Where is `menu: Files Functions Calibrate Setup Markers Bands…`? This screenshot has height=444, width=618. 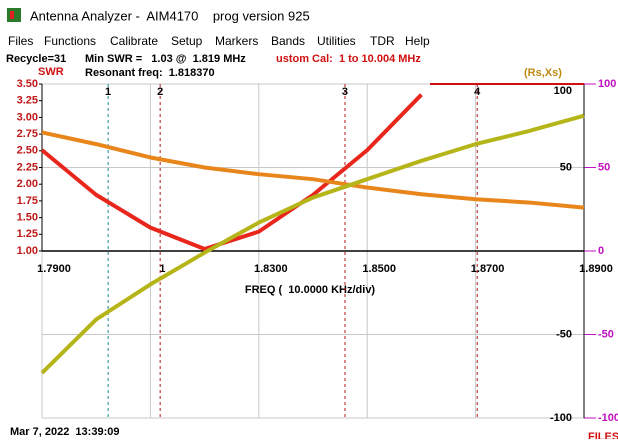 menu: Files Functions Calibrate Setup Markers Bands… is located at coordinates (219, 41).